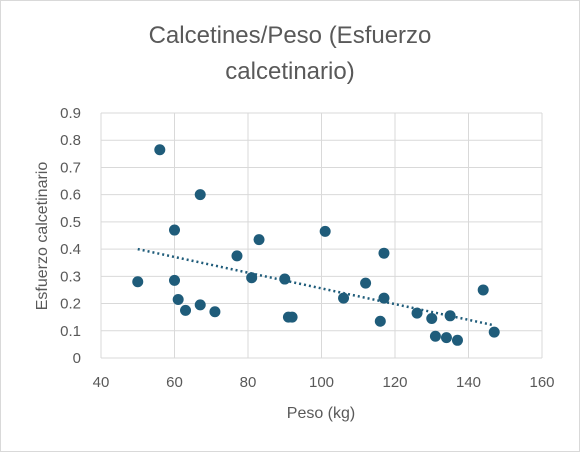  I want to click on x-tick-label: 100, so click(321, 382).